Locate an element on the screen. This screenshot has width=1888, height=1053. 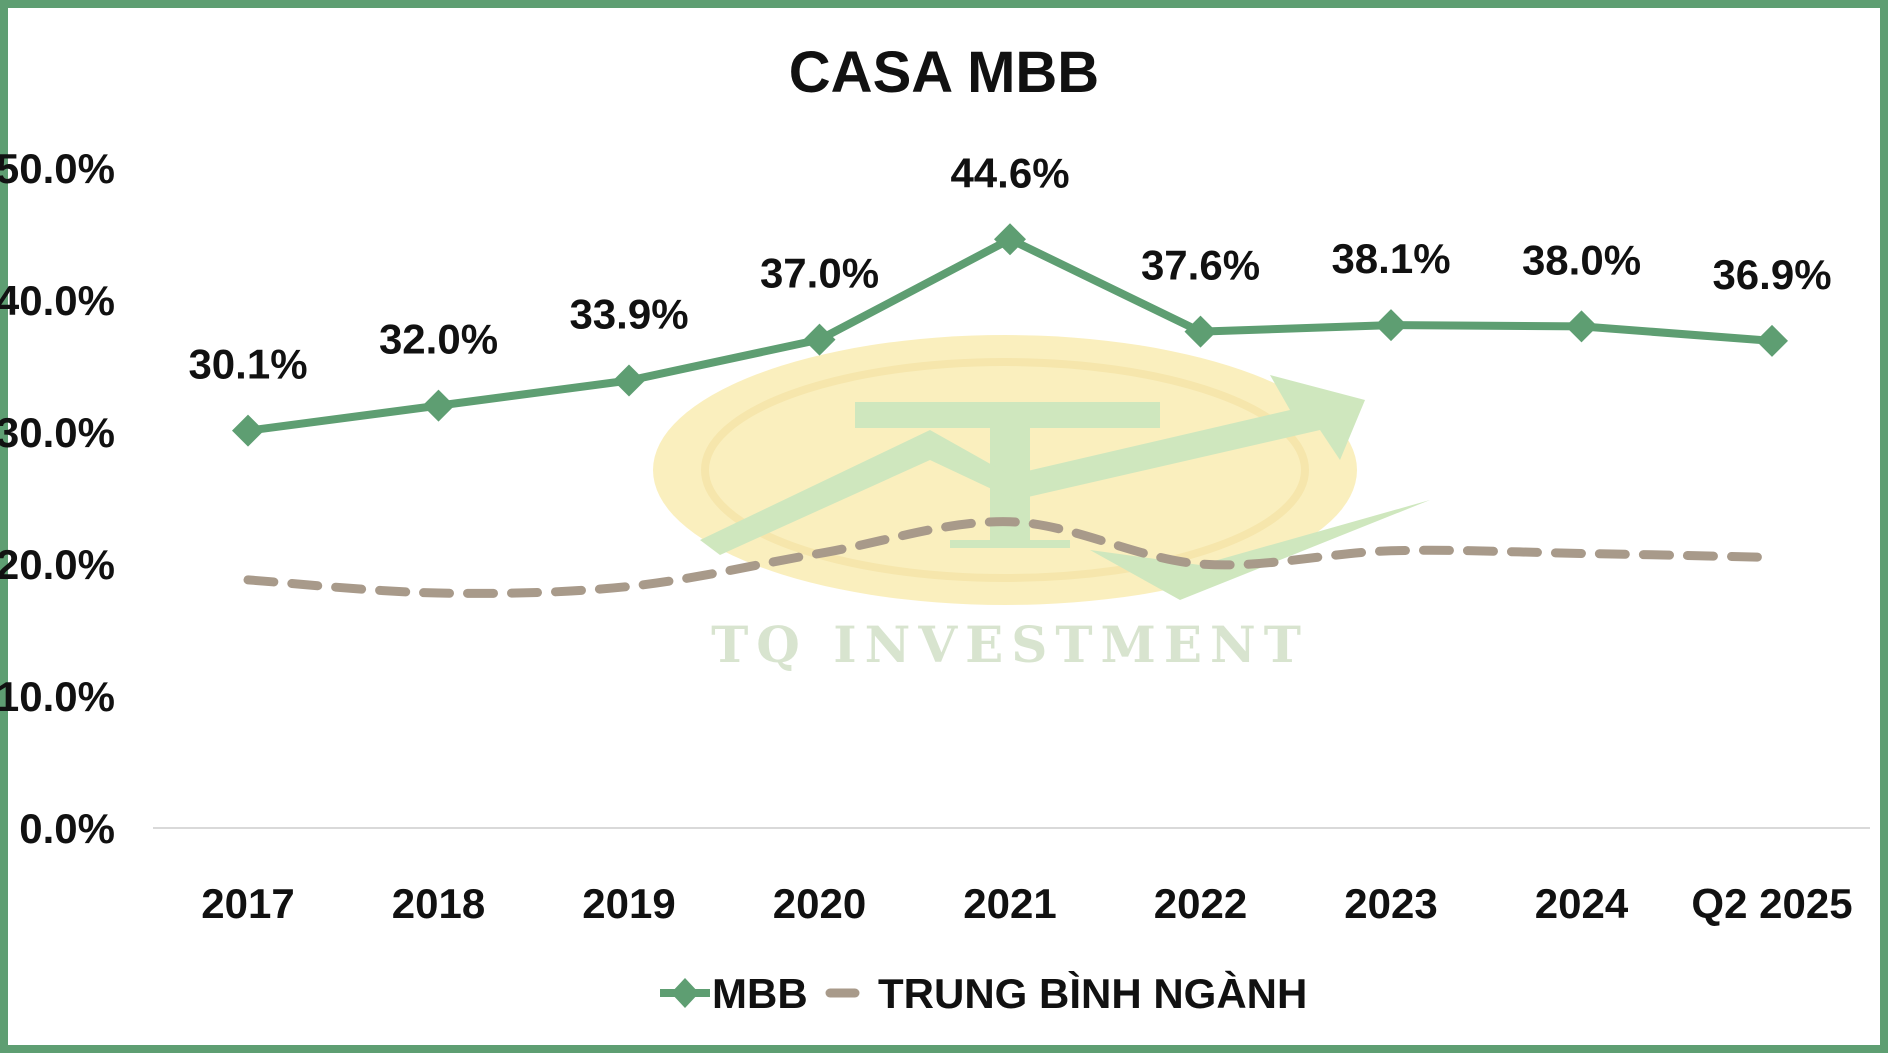
legend: MBB TRUNG BÌNH NGÀNH is located at coordinates (983, 993).